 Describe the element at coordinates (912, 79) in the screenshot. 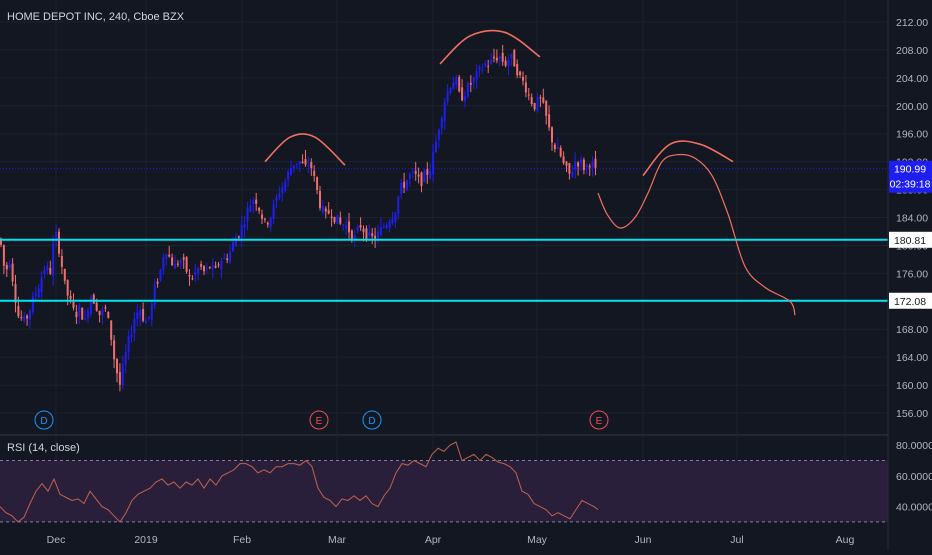

I see `price-tick-label: 204.00` at that location.